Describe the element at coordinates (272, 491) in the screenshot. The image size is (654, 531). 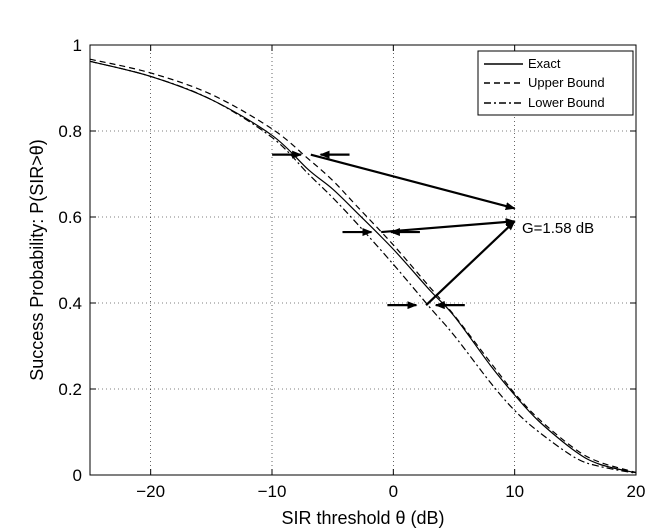
I see `x-tick-label: −10` at that location.